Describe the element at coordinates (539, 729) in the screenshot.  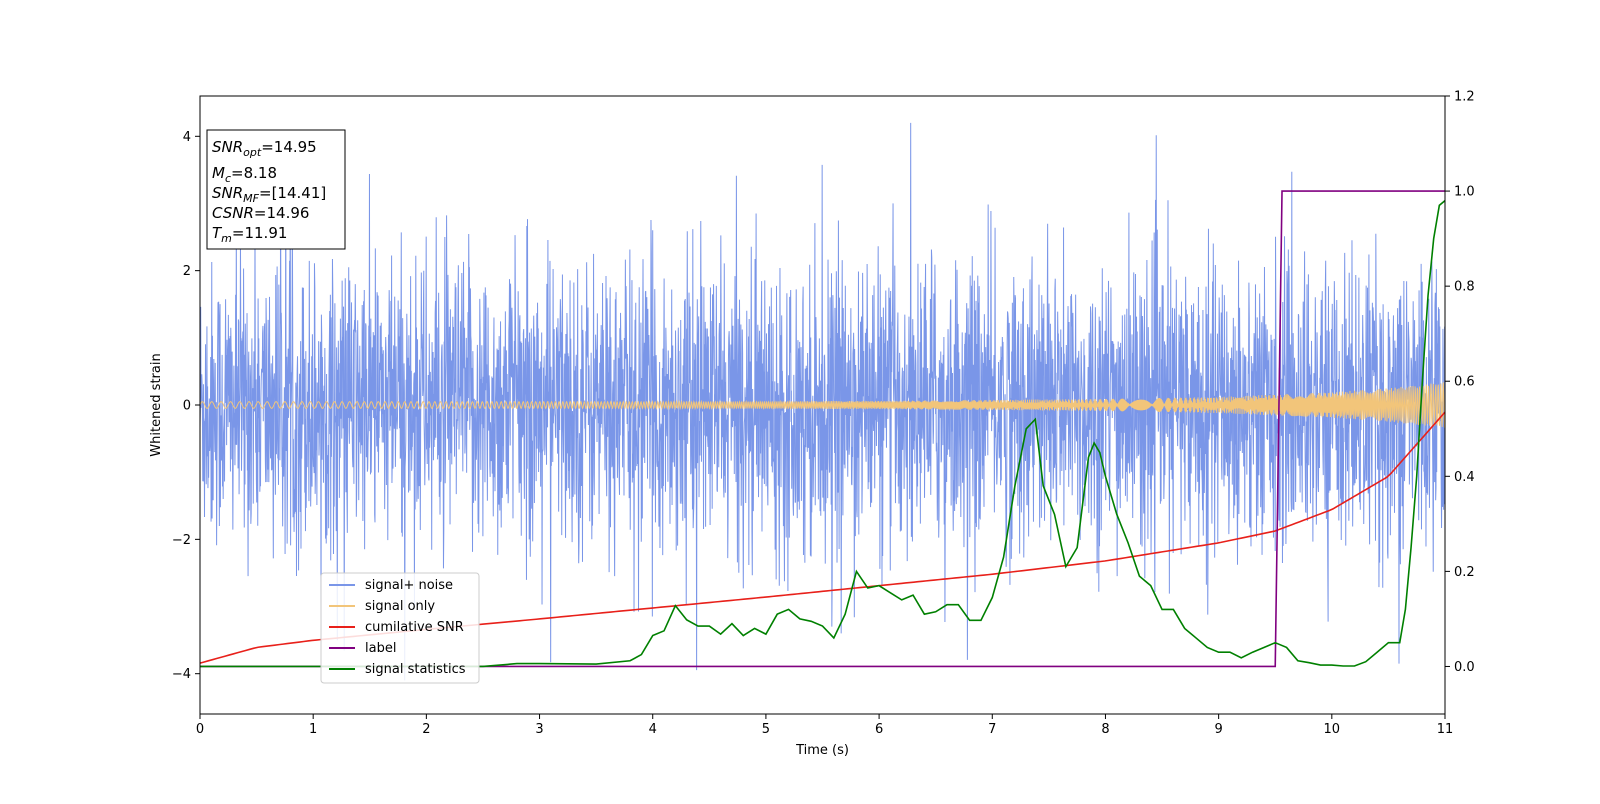
I see `x-tick-label: 3` at that location.